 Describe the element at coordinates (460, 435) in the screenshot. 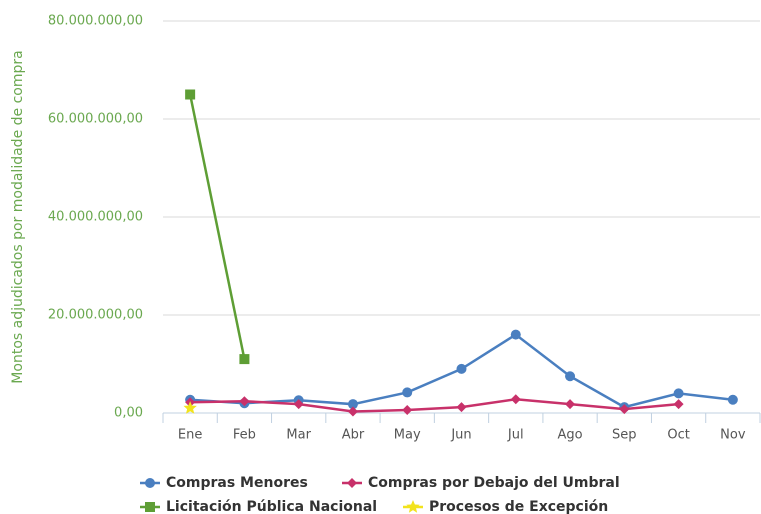

I see `x-tick-label: Jun` at that location.